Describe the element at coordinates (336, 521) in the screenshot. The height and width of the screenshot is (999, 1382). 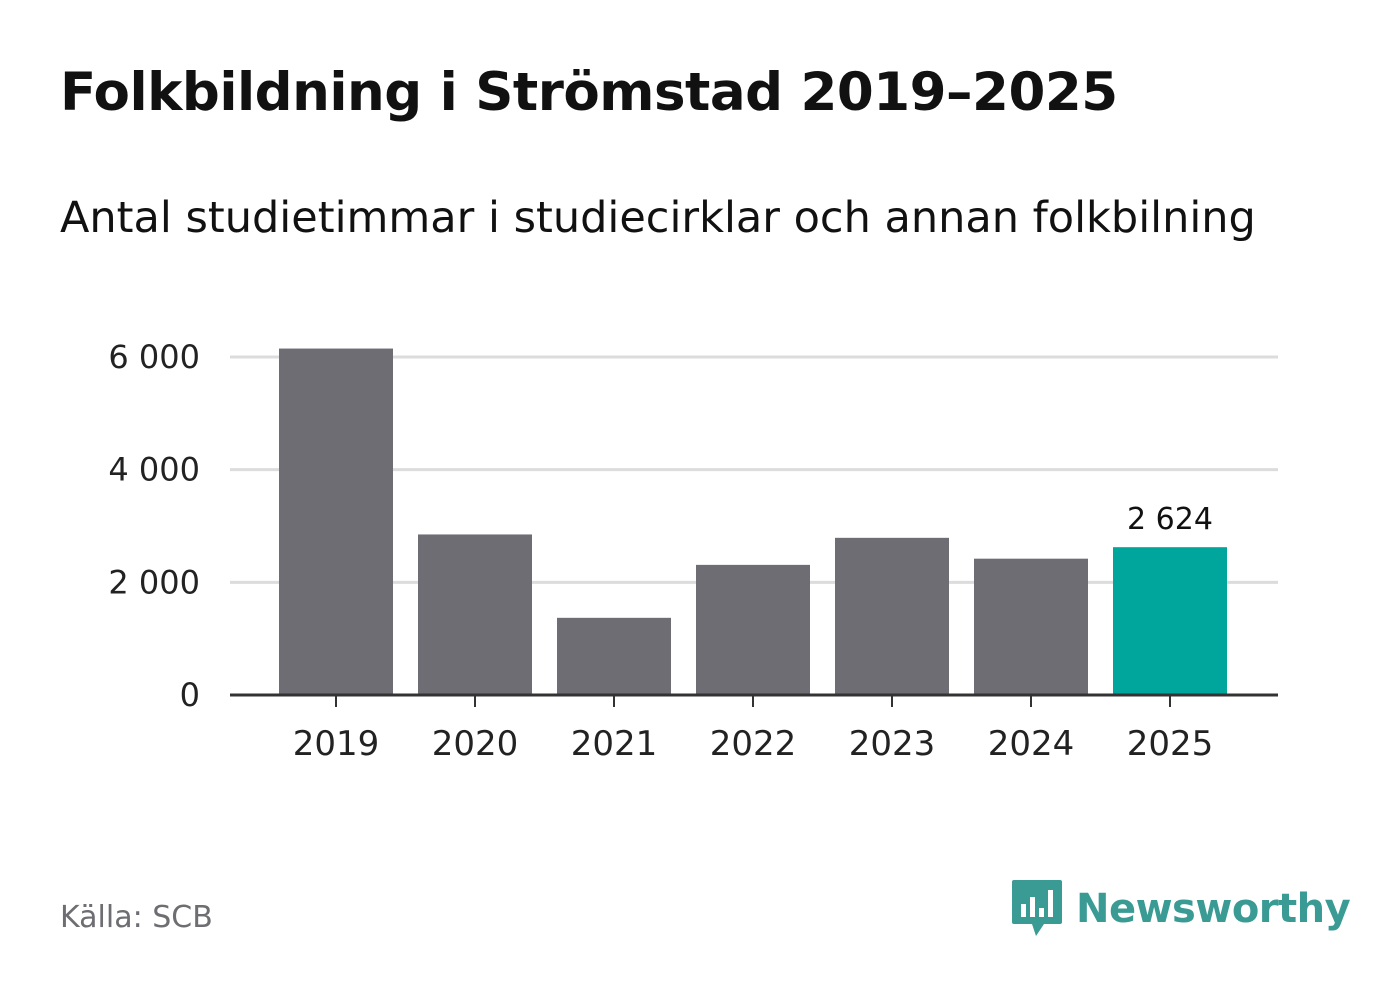
I see `bar-2019` at that location.